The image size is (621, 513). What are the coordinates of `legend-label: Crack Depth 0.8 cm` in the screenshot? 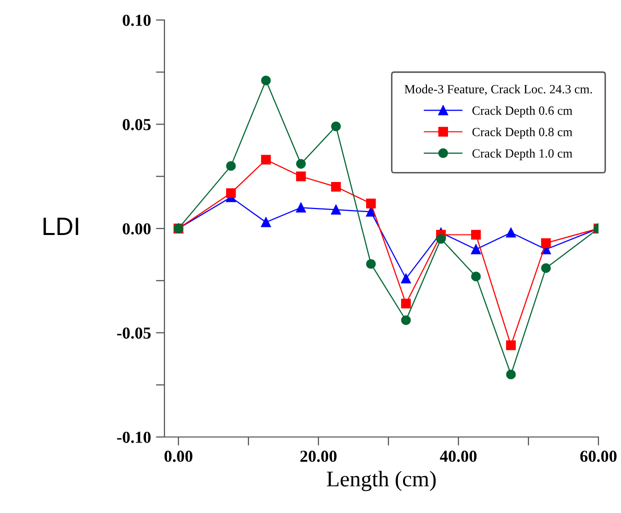 It's located at (522, 133).